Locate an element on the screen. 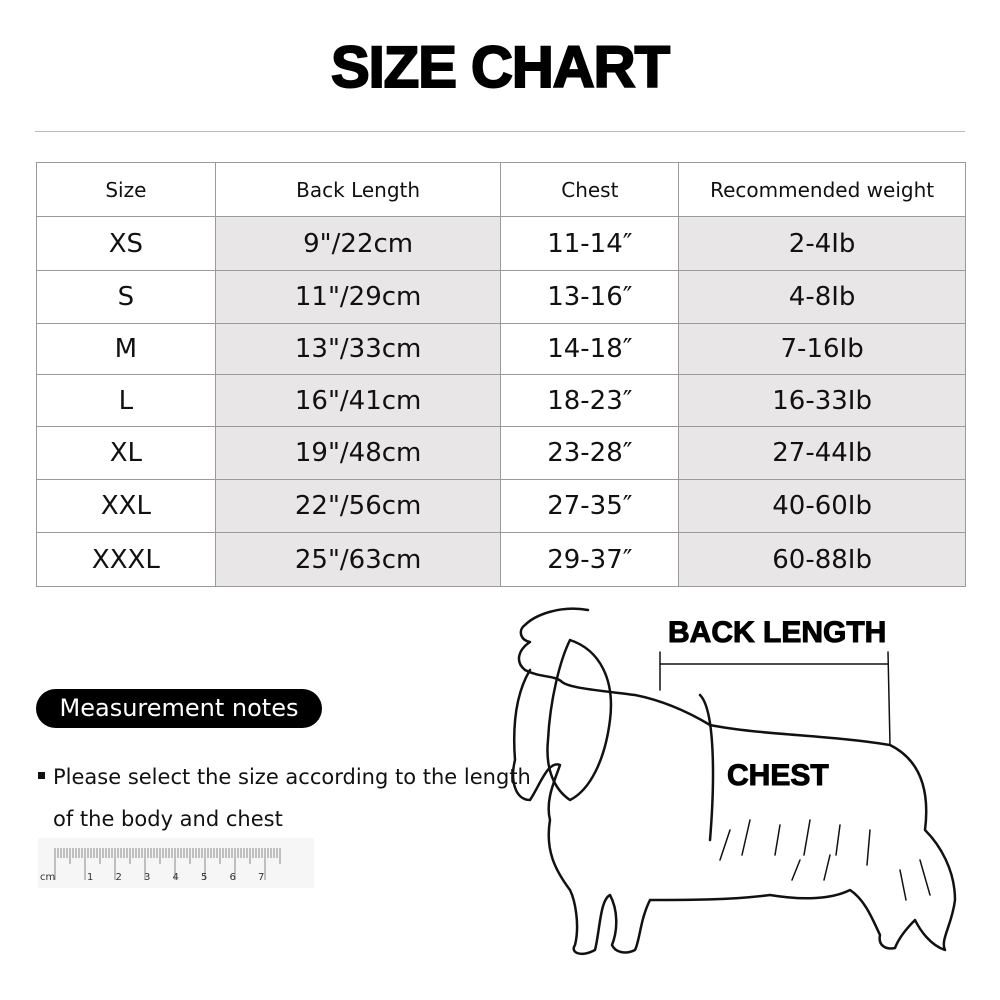 Image resolution: width=1000 pixels, height=1000 pixels. cell-back-length: 9"/22cm is located at coordinates (358, 243).